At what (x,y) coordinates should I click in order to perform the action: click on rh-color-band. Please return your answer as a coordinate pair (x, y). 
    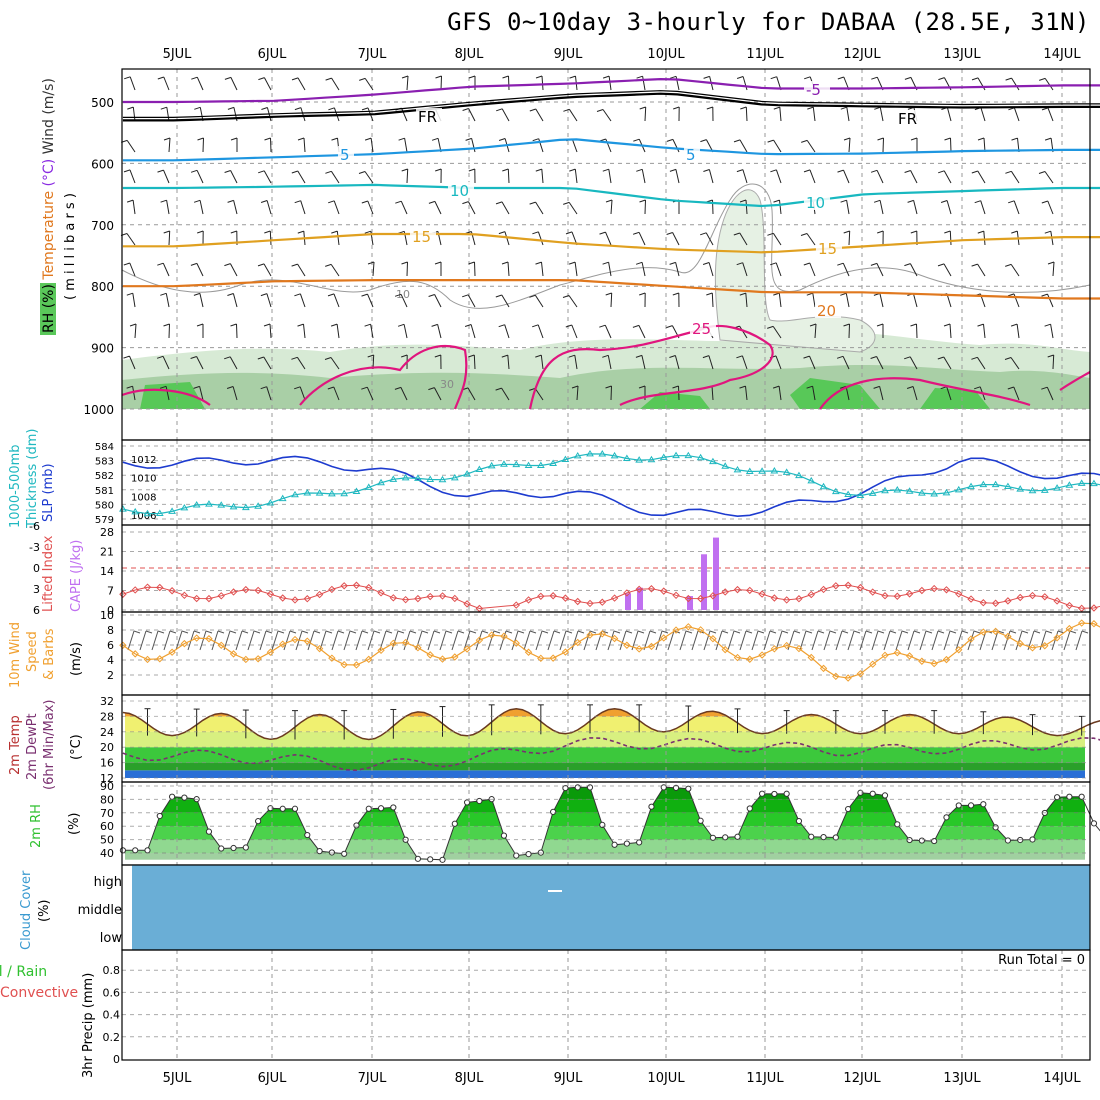
    Looking at the image, I should click on (605, 856).